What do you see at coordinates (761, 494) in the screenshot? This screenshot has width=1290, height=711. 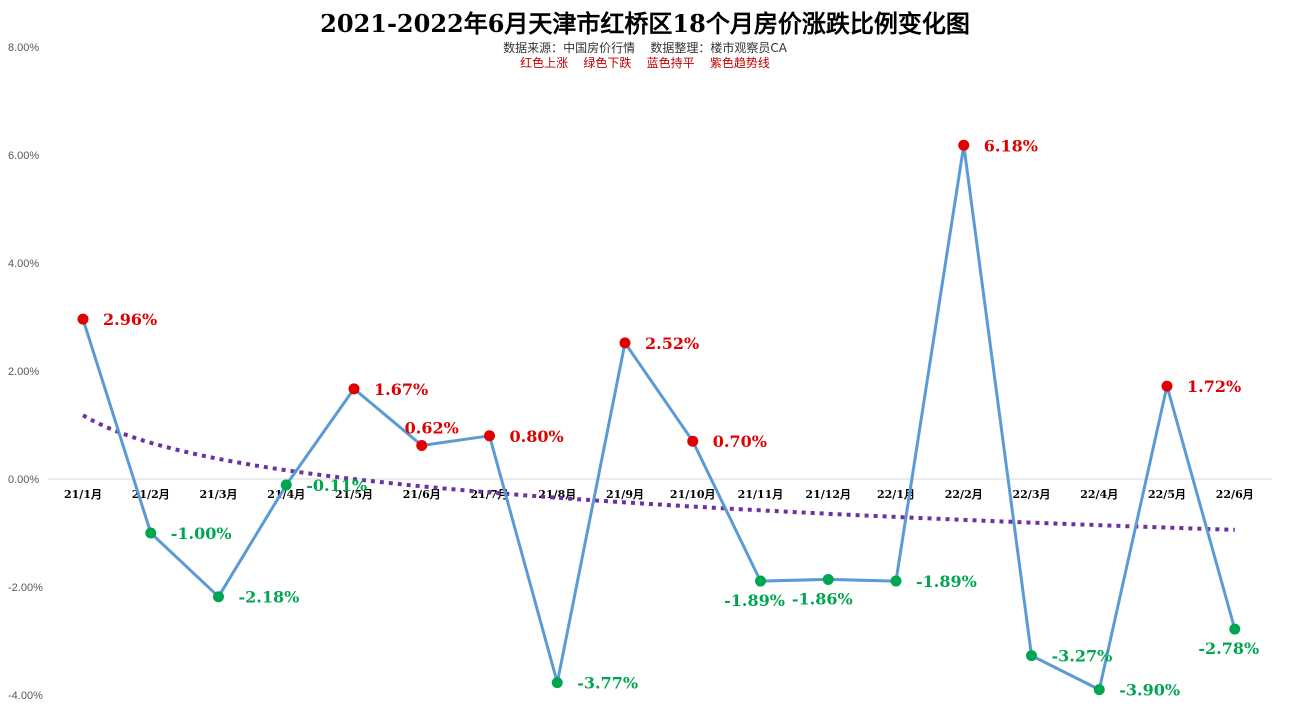 I see `x-tick-label: 21/11月` at bounding box center [761, 494].